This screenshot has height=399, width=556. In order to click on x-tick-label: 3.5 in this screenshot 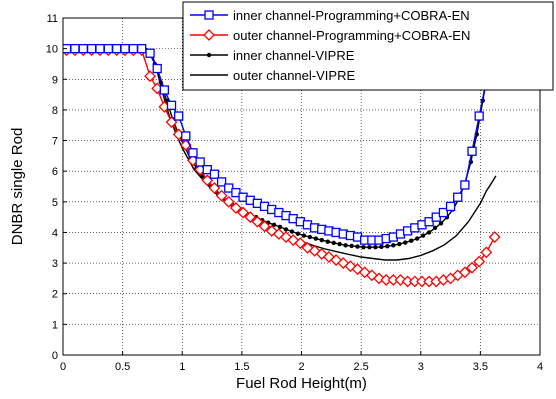, I will do `click(480, 367)`.